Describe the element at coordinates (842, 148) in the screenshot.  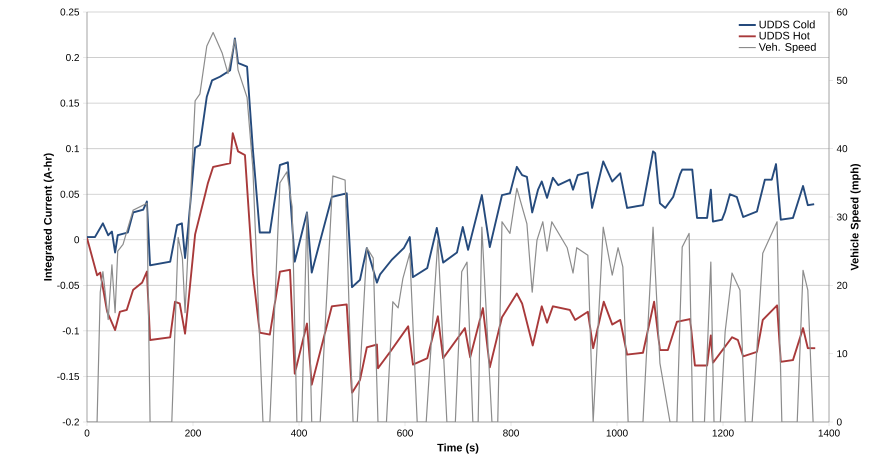
I see `y2-tick-label: 40` at that location.